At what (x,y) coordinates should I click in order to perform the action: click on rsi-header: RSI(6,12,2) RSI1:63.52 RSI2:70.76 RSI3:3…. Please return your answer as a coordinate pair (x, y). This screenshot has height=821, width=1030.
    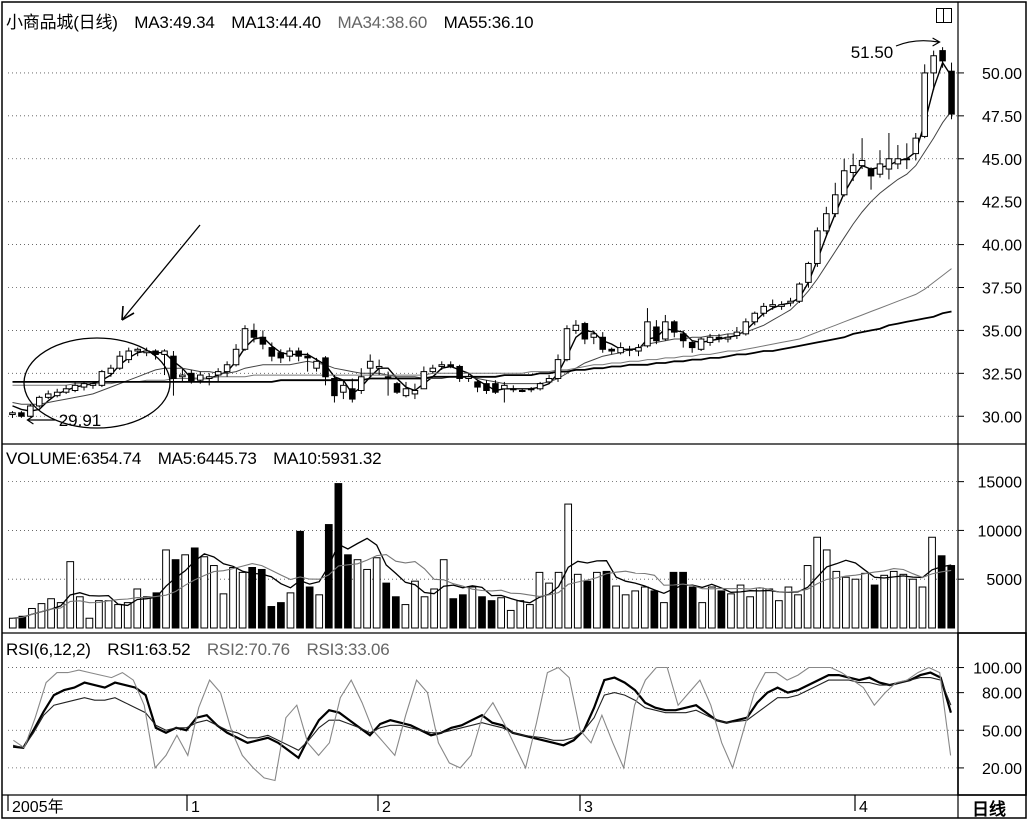
    Looking at the image, I should click on (204, 650).